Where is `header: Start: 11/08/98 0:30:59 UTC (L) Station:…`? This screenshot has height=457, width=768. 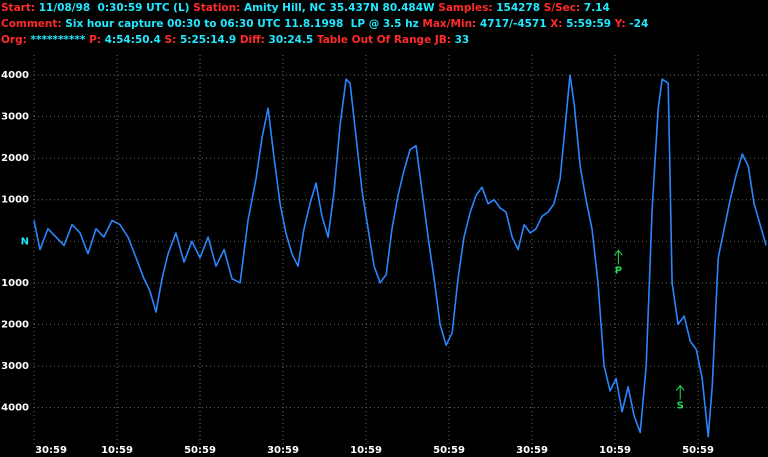
header: Start: 11/08/98 0:30:59 UTC (L) Station:… is located at coordinates (324, 24).